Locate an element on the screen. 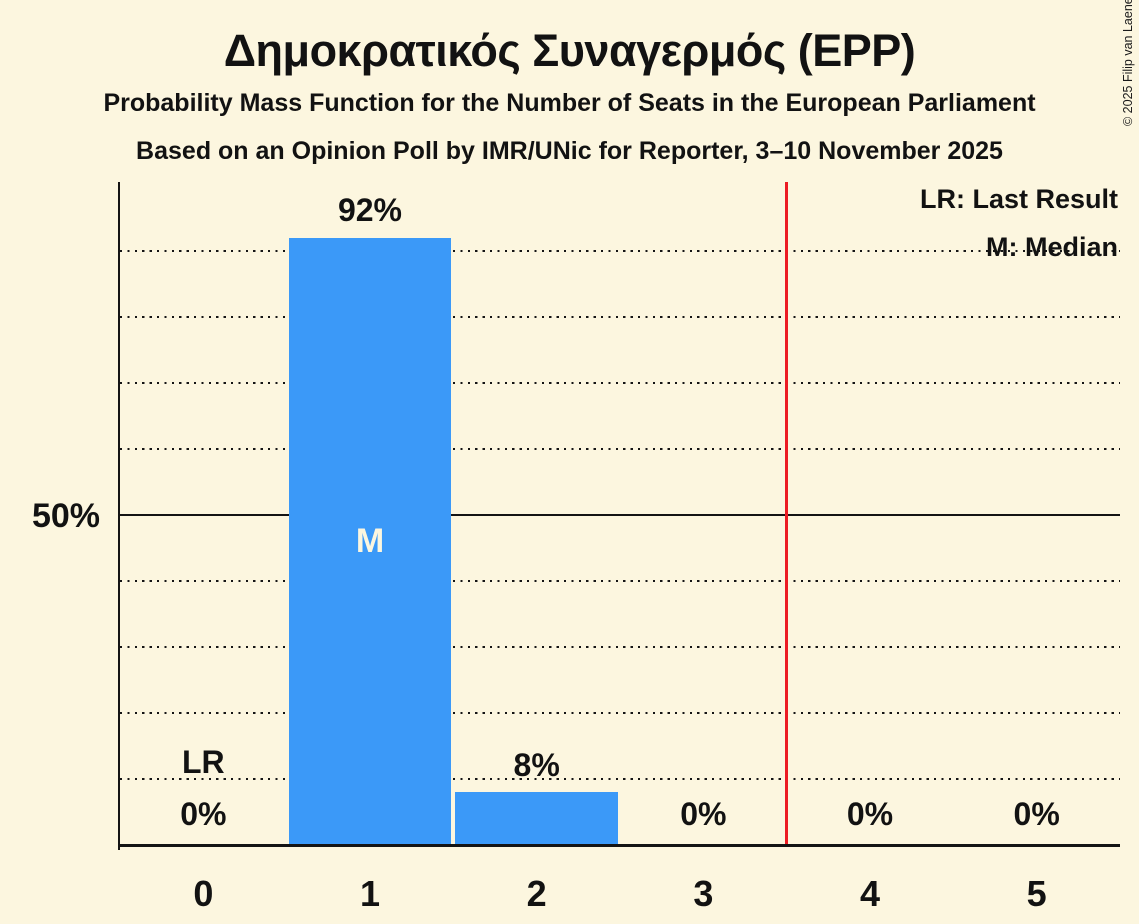 The height and width of the screenshot is (924, 1139). median-marker: M is located at coordinates (370, 541).